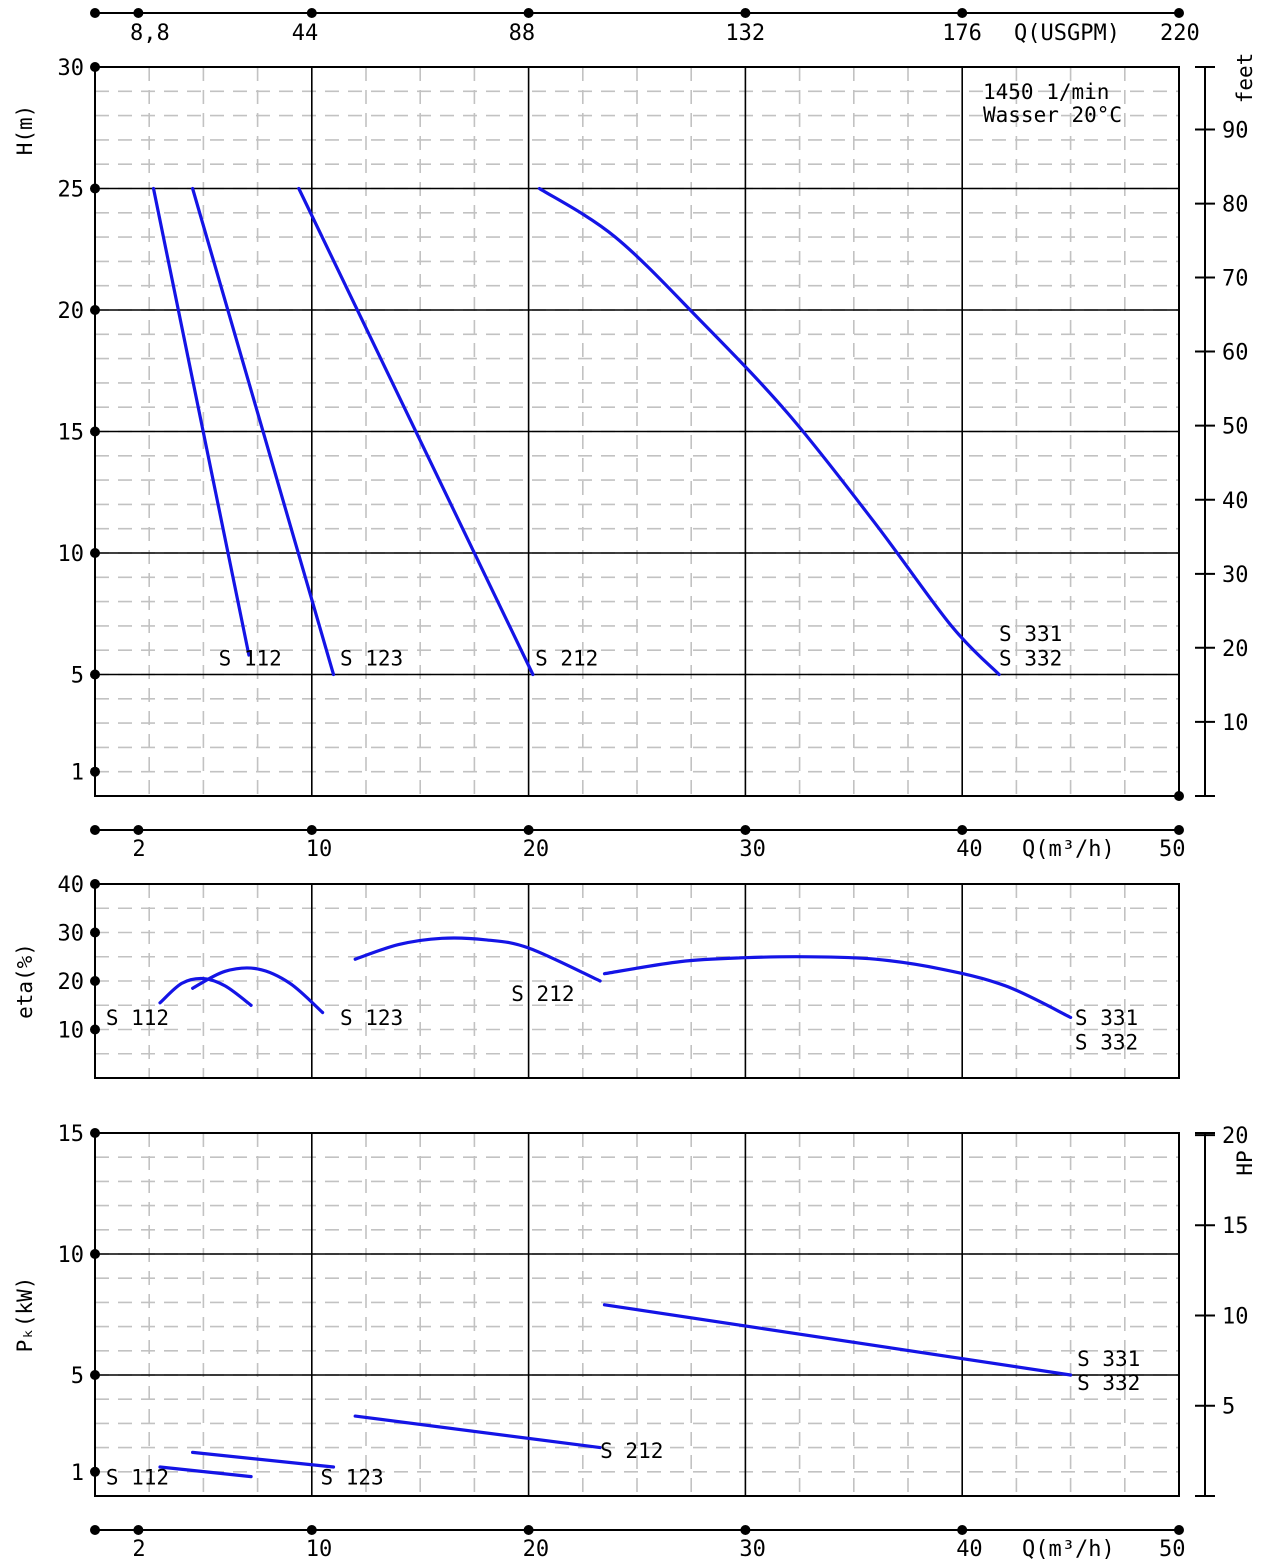 The image size is (1270, 1565). I want to click on efficiency-y-tick-label: 40, so click(71, 885).